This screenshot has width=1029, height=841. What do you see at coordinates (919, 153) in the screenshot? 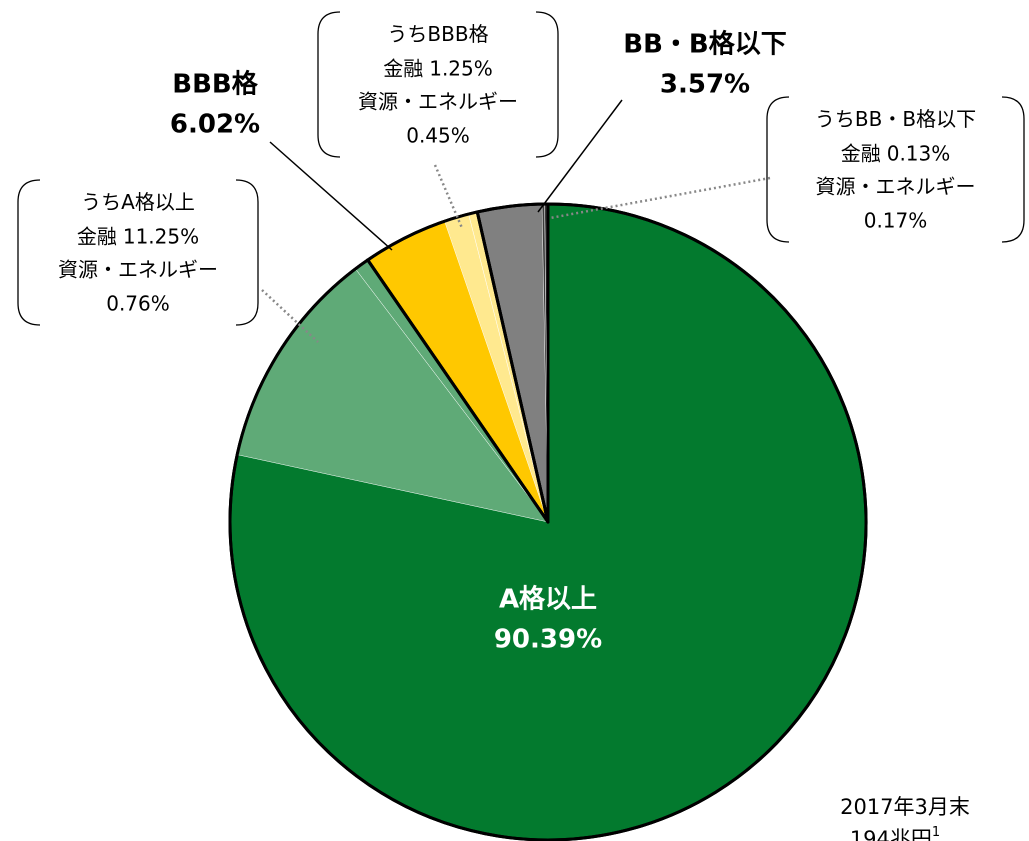
I see `item-value: 0.13%` at bounding box center [919, 153].